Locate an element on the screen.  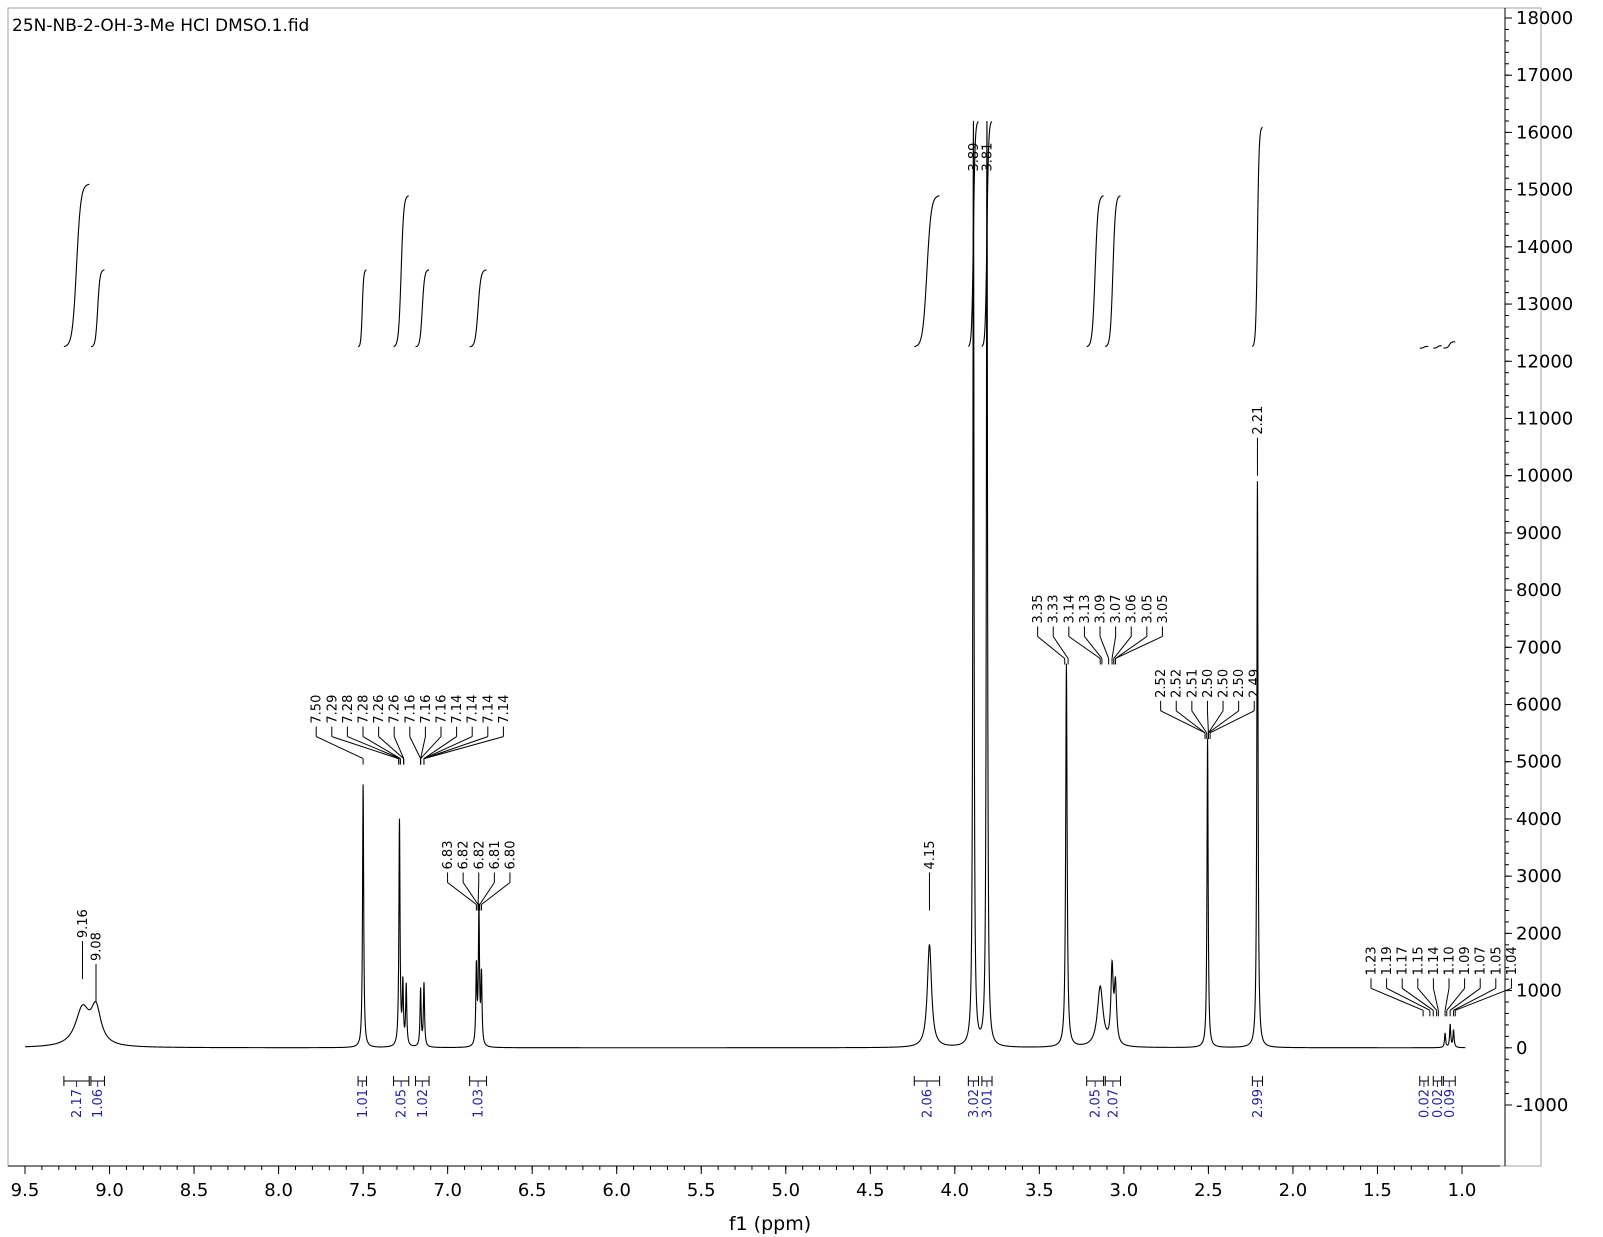
x-tick-label: 7.0 is located at coordinates (447, 1190).